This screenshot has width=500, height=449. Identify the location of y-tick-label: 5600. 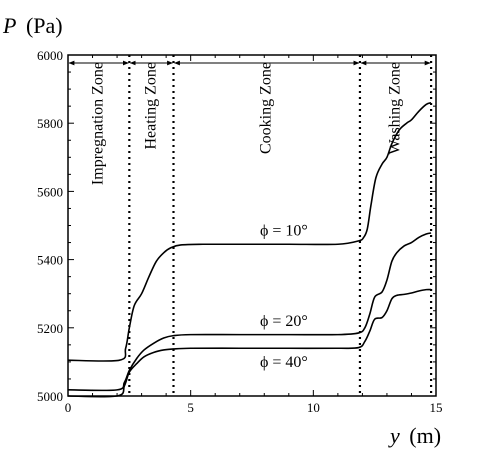
(50, 191).